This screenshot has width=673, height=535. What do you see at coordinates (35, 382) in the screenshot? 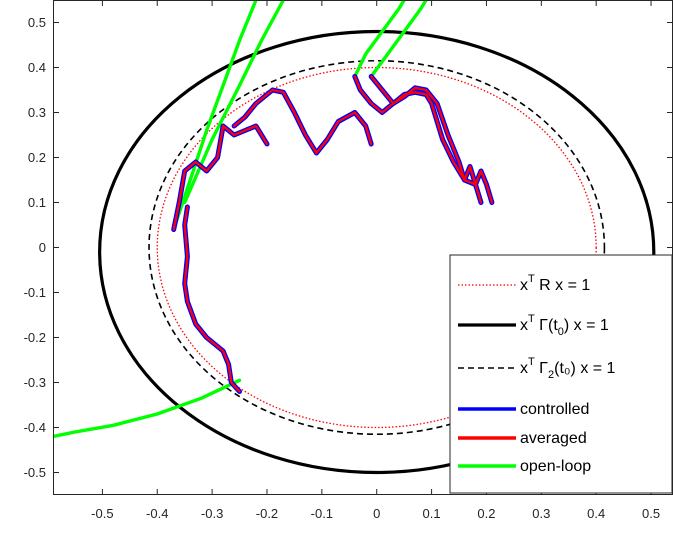
I see `y-tick-label: -0.3` at bounding box center [35, 382].